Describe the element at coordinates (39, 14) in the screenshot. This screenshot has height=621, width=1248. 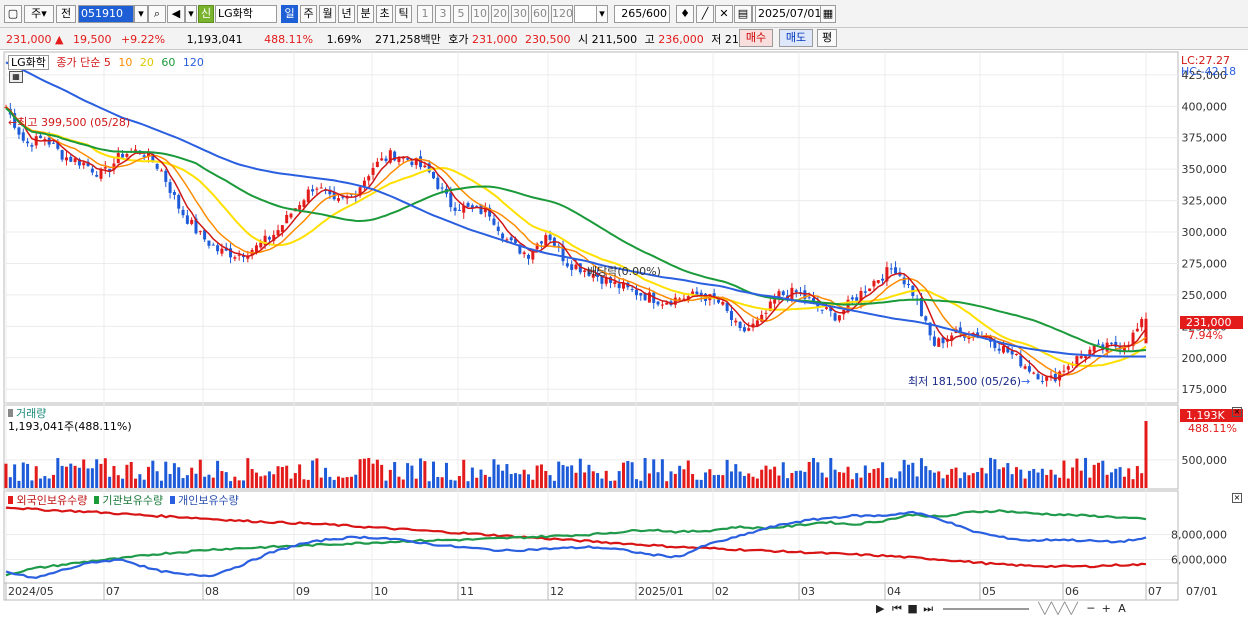
I see `market-type-select: 주▾` at that location.